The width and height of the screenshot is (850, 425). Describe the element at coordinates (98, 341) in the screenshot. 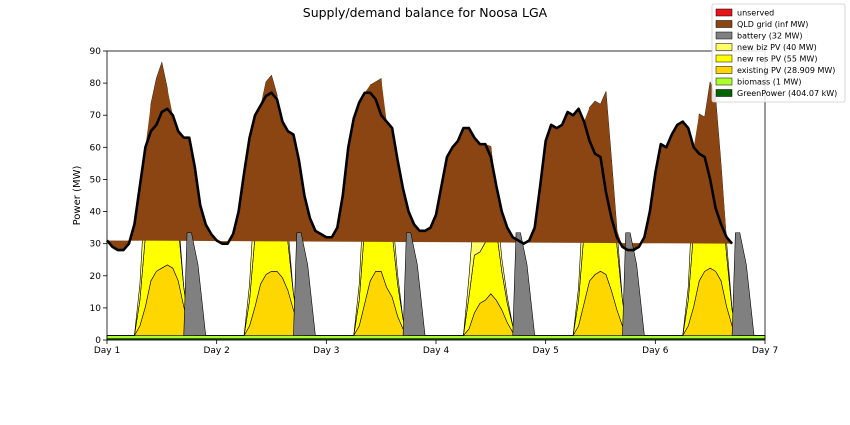

I see `y-tick-label: 0` at that location.